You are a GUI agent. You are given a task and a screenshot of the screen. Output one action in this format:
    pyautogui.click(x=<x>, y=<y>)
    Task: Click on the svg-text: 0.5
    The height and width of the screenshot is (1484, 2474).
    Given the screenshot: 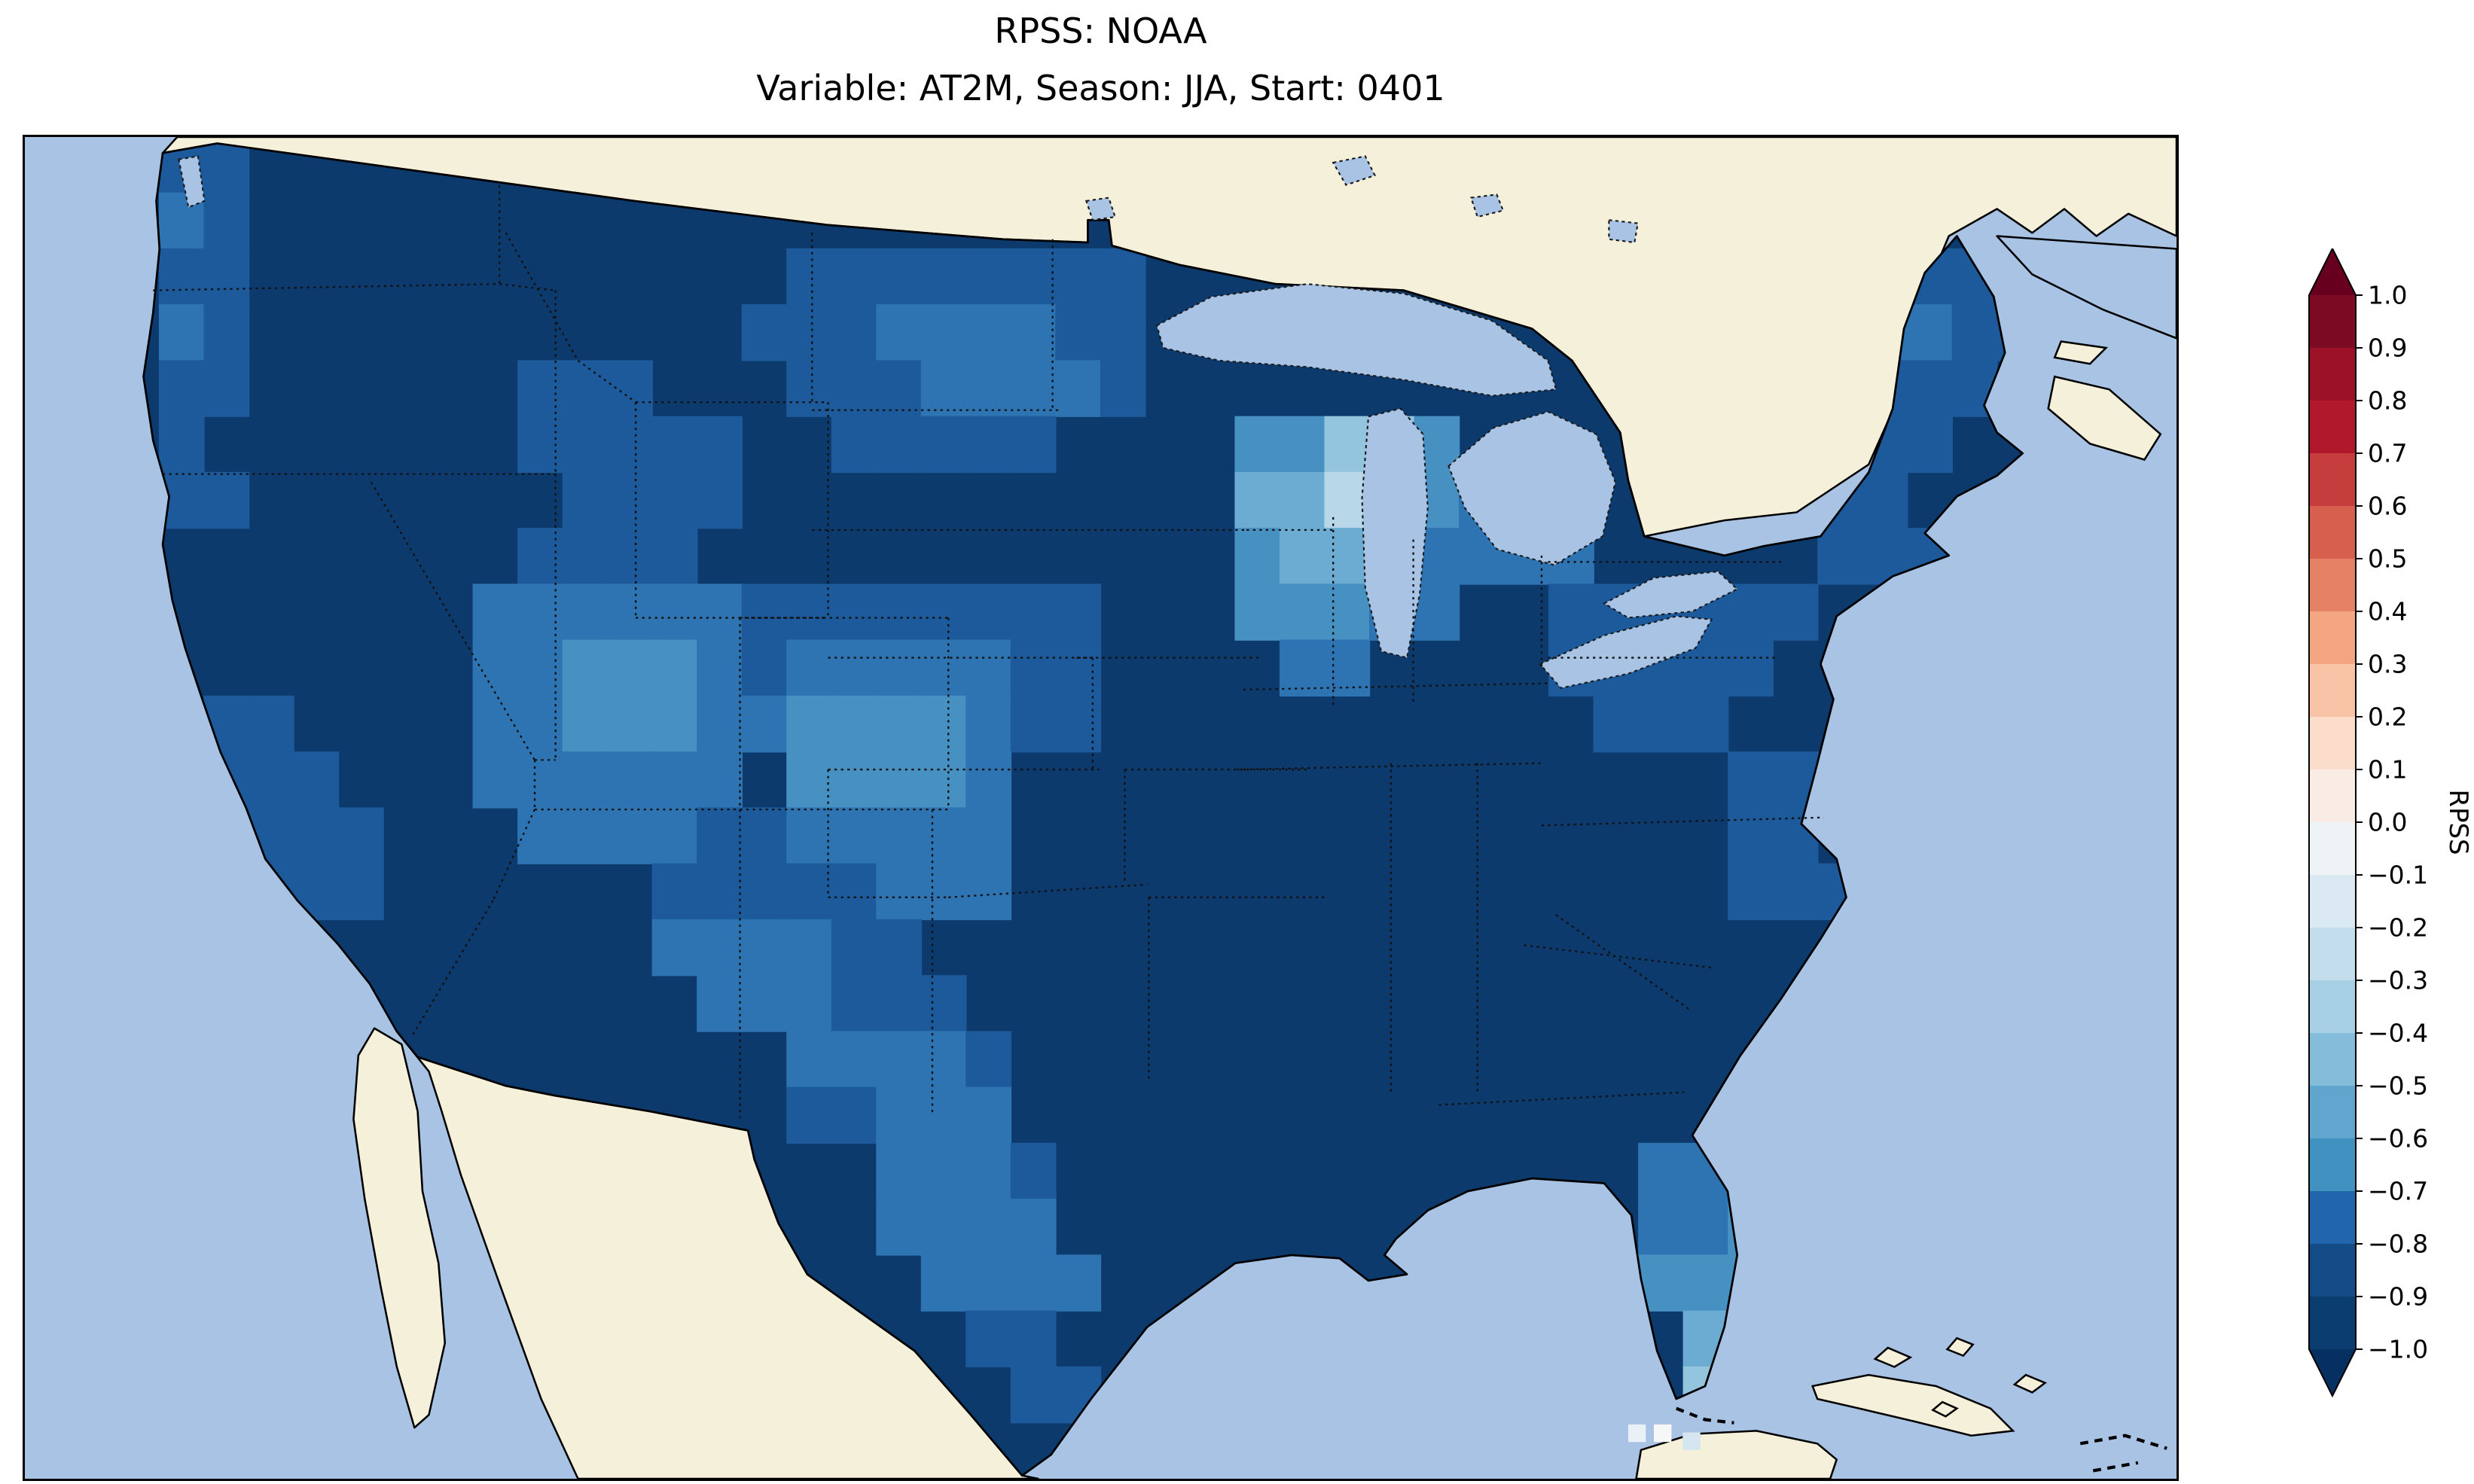 What is the action you would take?
    pyautogui.click(x=2387, y=559)
    